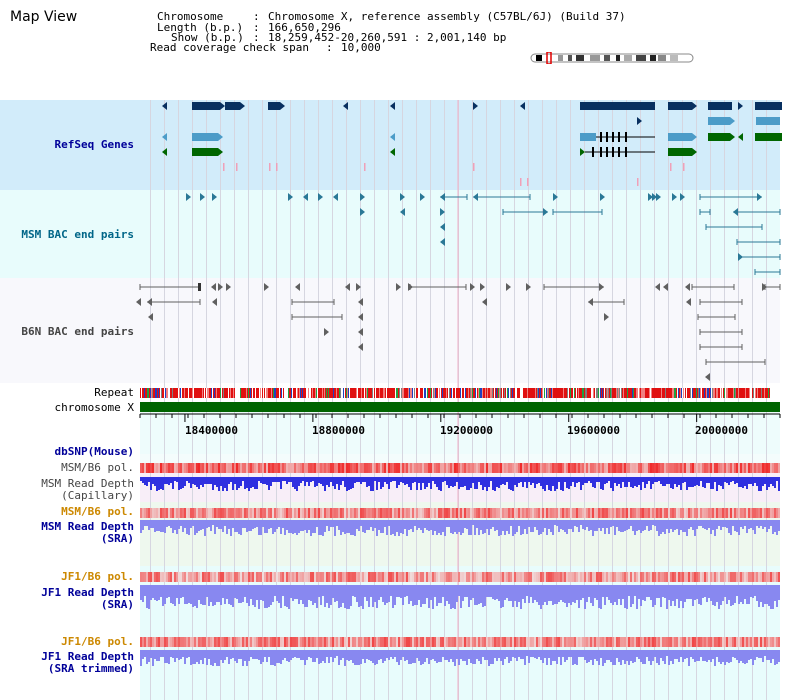 Image resolution: width=800 pixels, height=700 pixels. Describe the element at coordinates (97, 511) in the screenshot. I see `msm-b6-pol-sra-label: MSM/B6 pol.` at that location.